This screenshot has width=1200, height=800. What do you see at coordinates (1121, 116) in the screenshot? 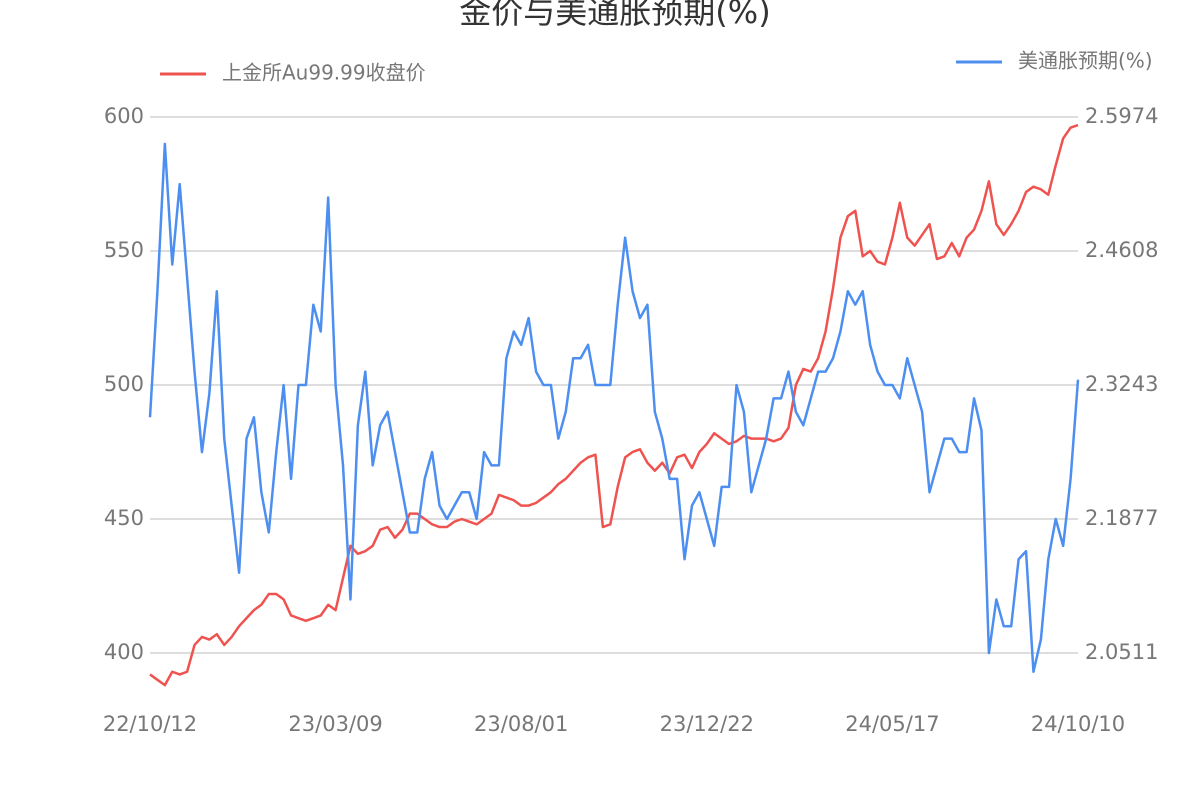
I see `y2-tick-label: 2.5974` at bounding box center [1121, 116].